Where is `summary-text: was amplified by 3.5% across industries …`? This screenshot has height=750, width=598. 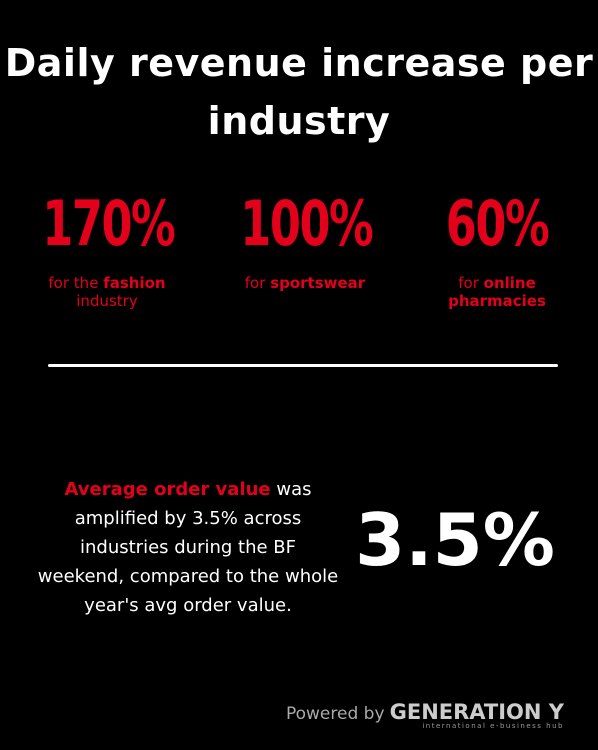
summary-text: was amplified by 3.5% across industries … is located at coordinates (188, 547).